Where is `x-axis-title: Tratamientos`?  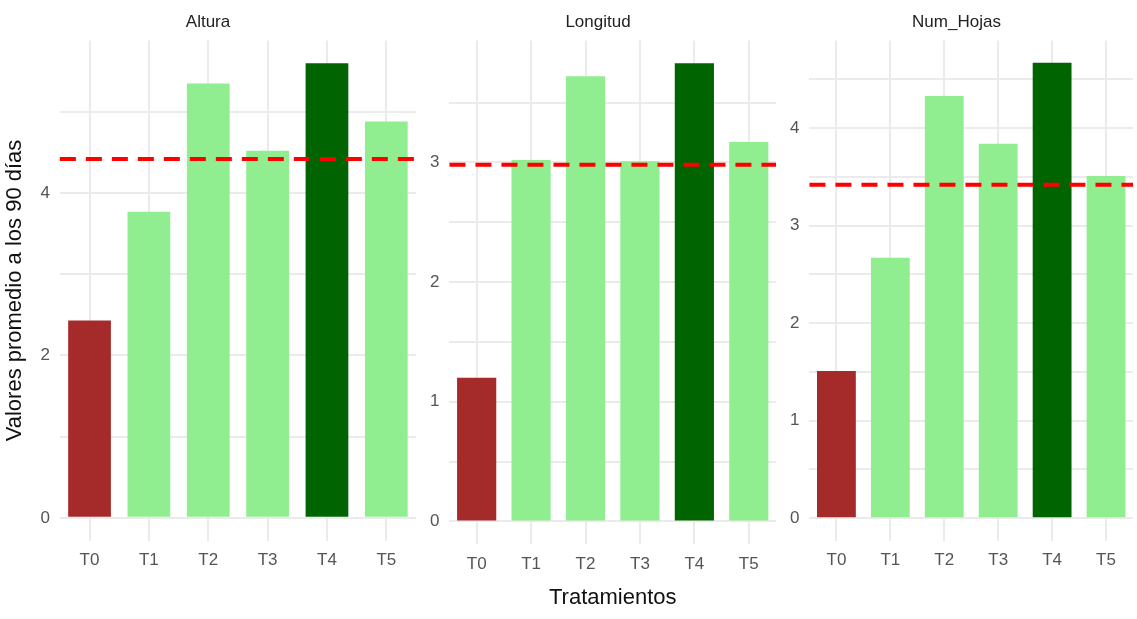 x-axis-title: Tratamientos is located at coordinates (612, 596).